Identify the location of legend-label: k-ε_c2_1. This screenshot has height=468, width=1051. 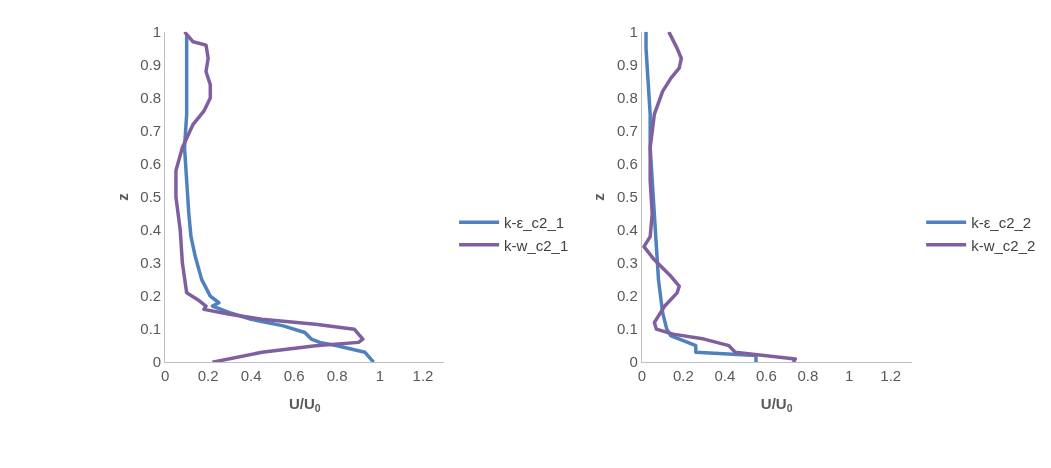
(534, 223).